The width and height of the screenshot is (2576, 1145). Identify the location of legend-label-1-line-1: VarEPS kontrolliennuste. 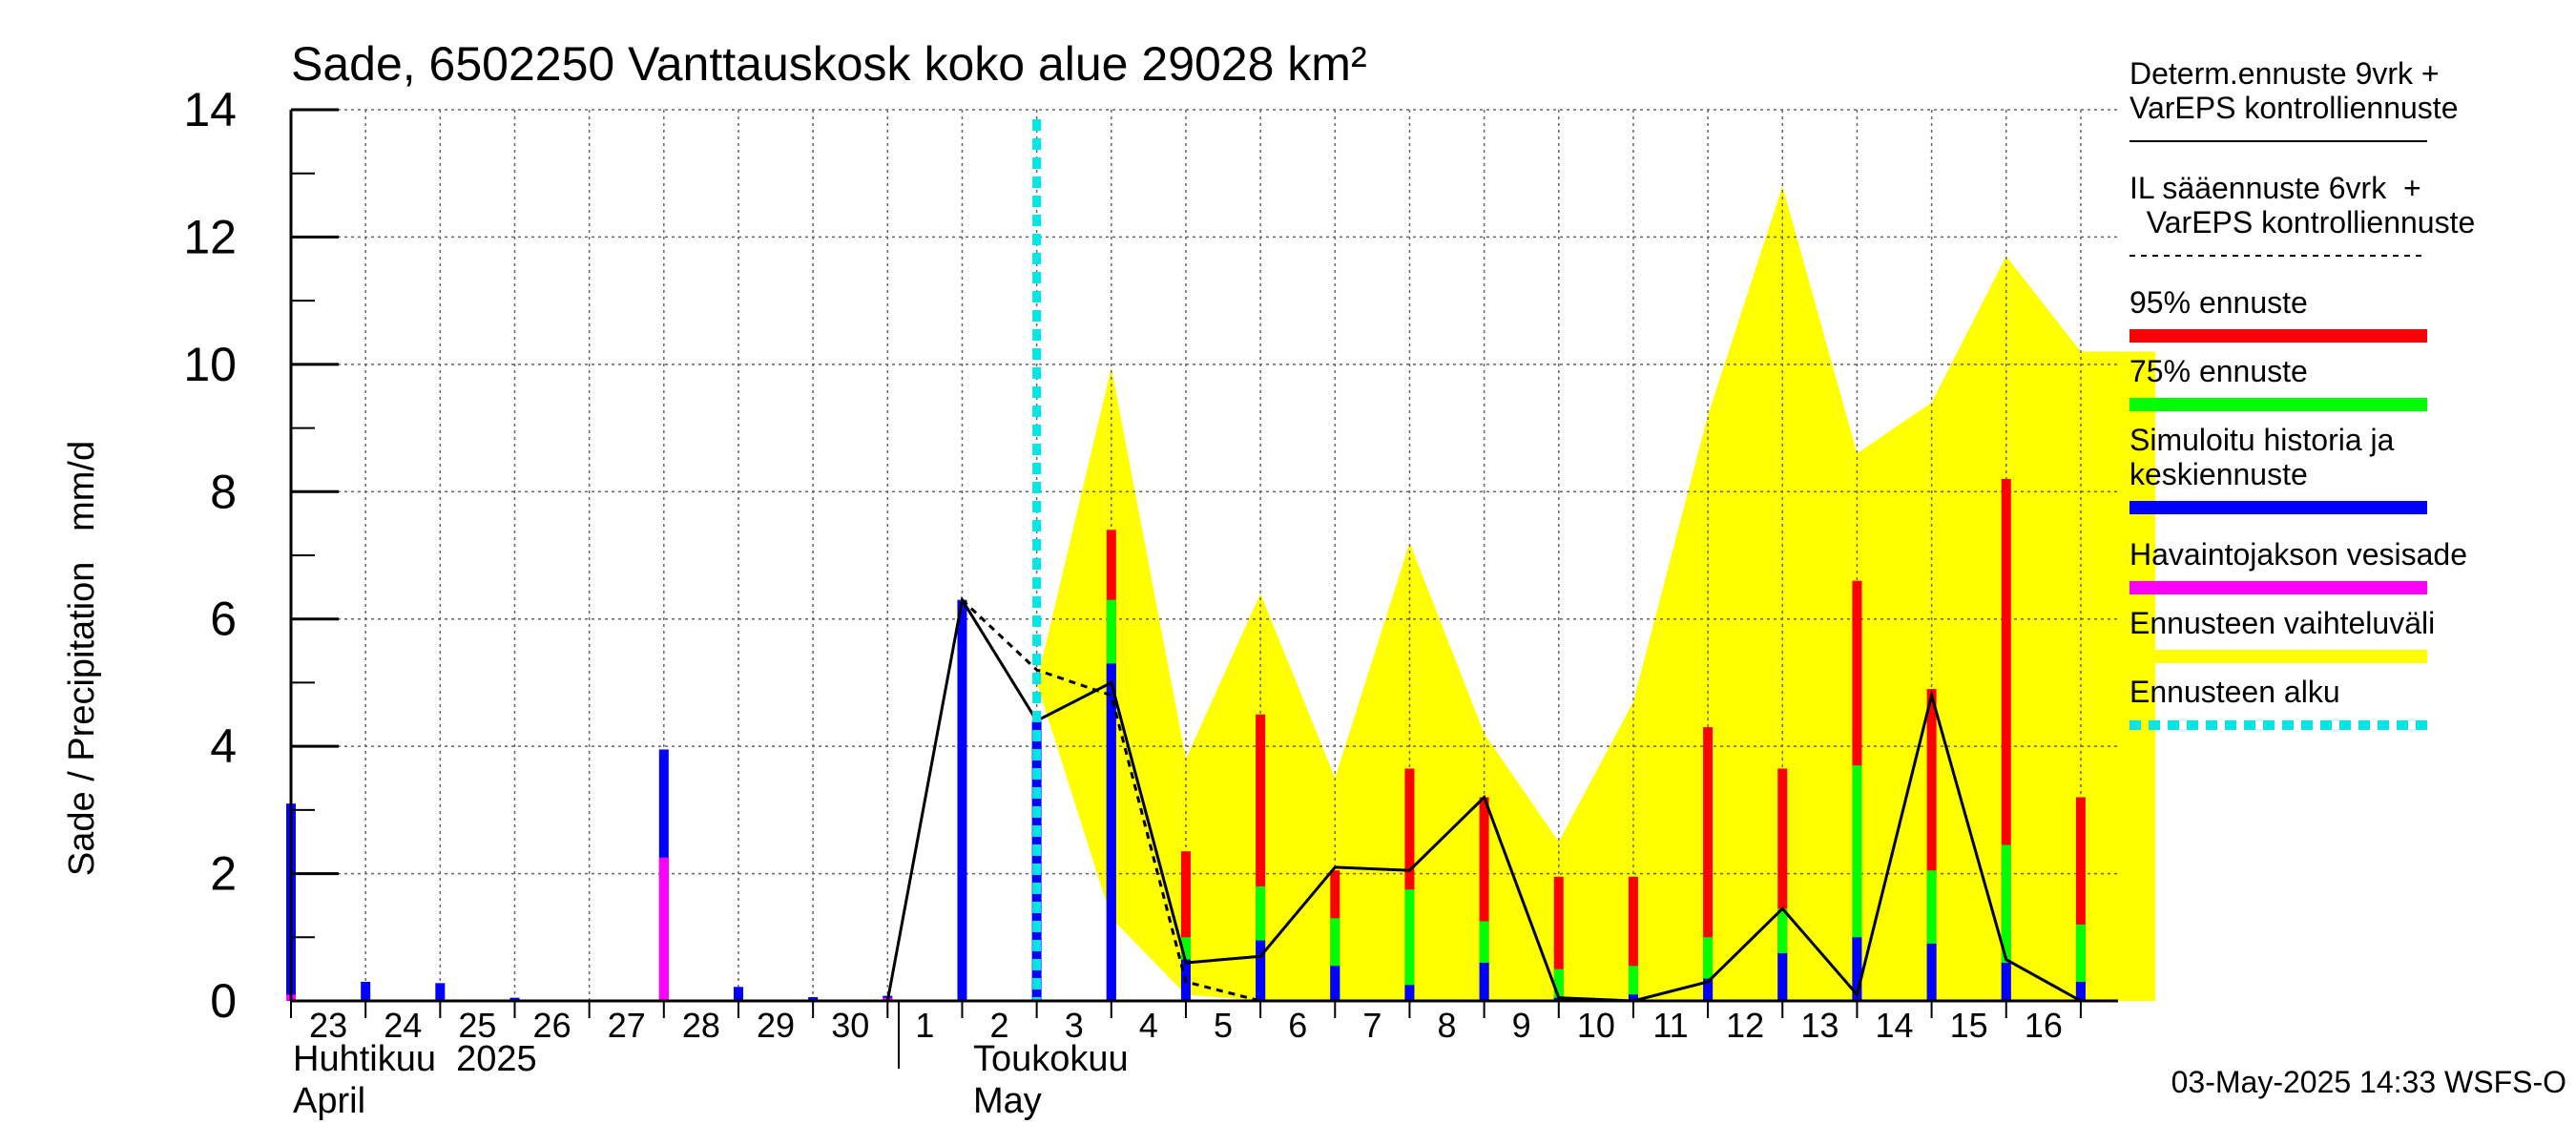
(2302, 222).